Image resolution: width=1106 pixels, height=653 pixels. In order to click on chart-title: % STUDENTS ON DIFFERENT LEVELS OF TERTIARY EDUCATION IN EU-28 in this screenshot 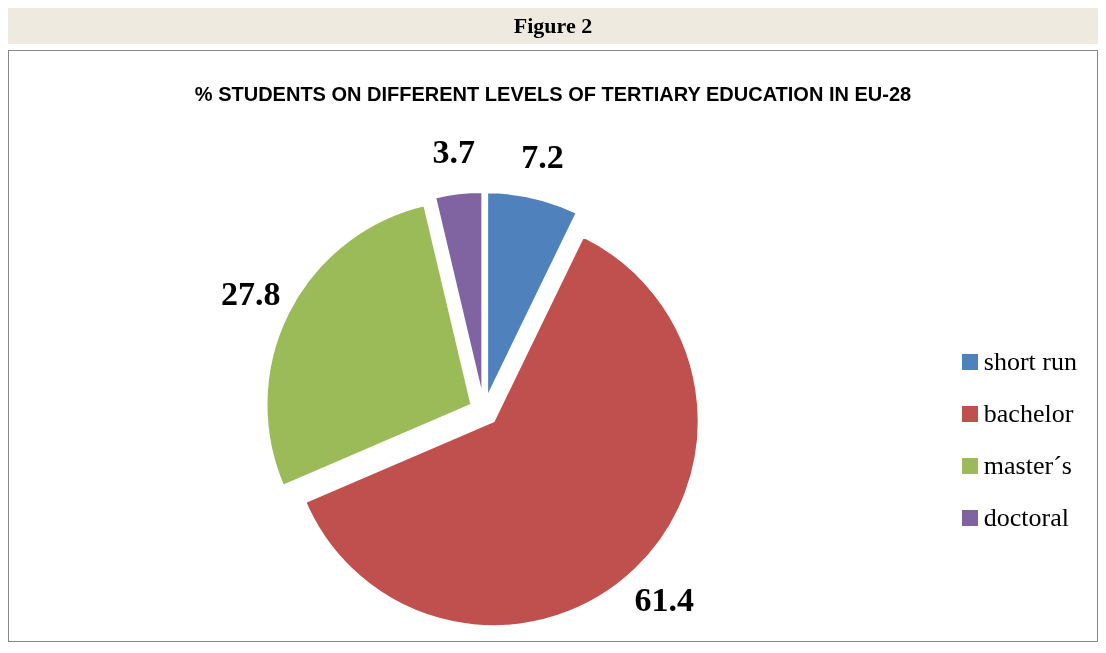, I will do `click(553, 94)`.